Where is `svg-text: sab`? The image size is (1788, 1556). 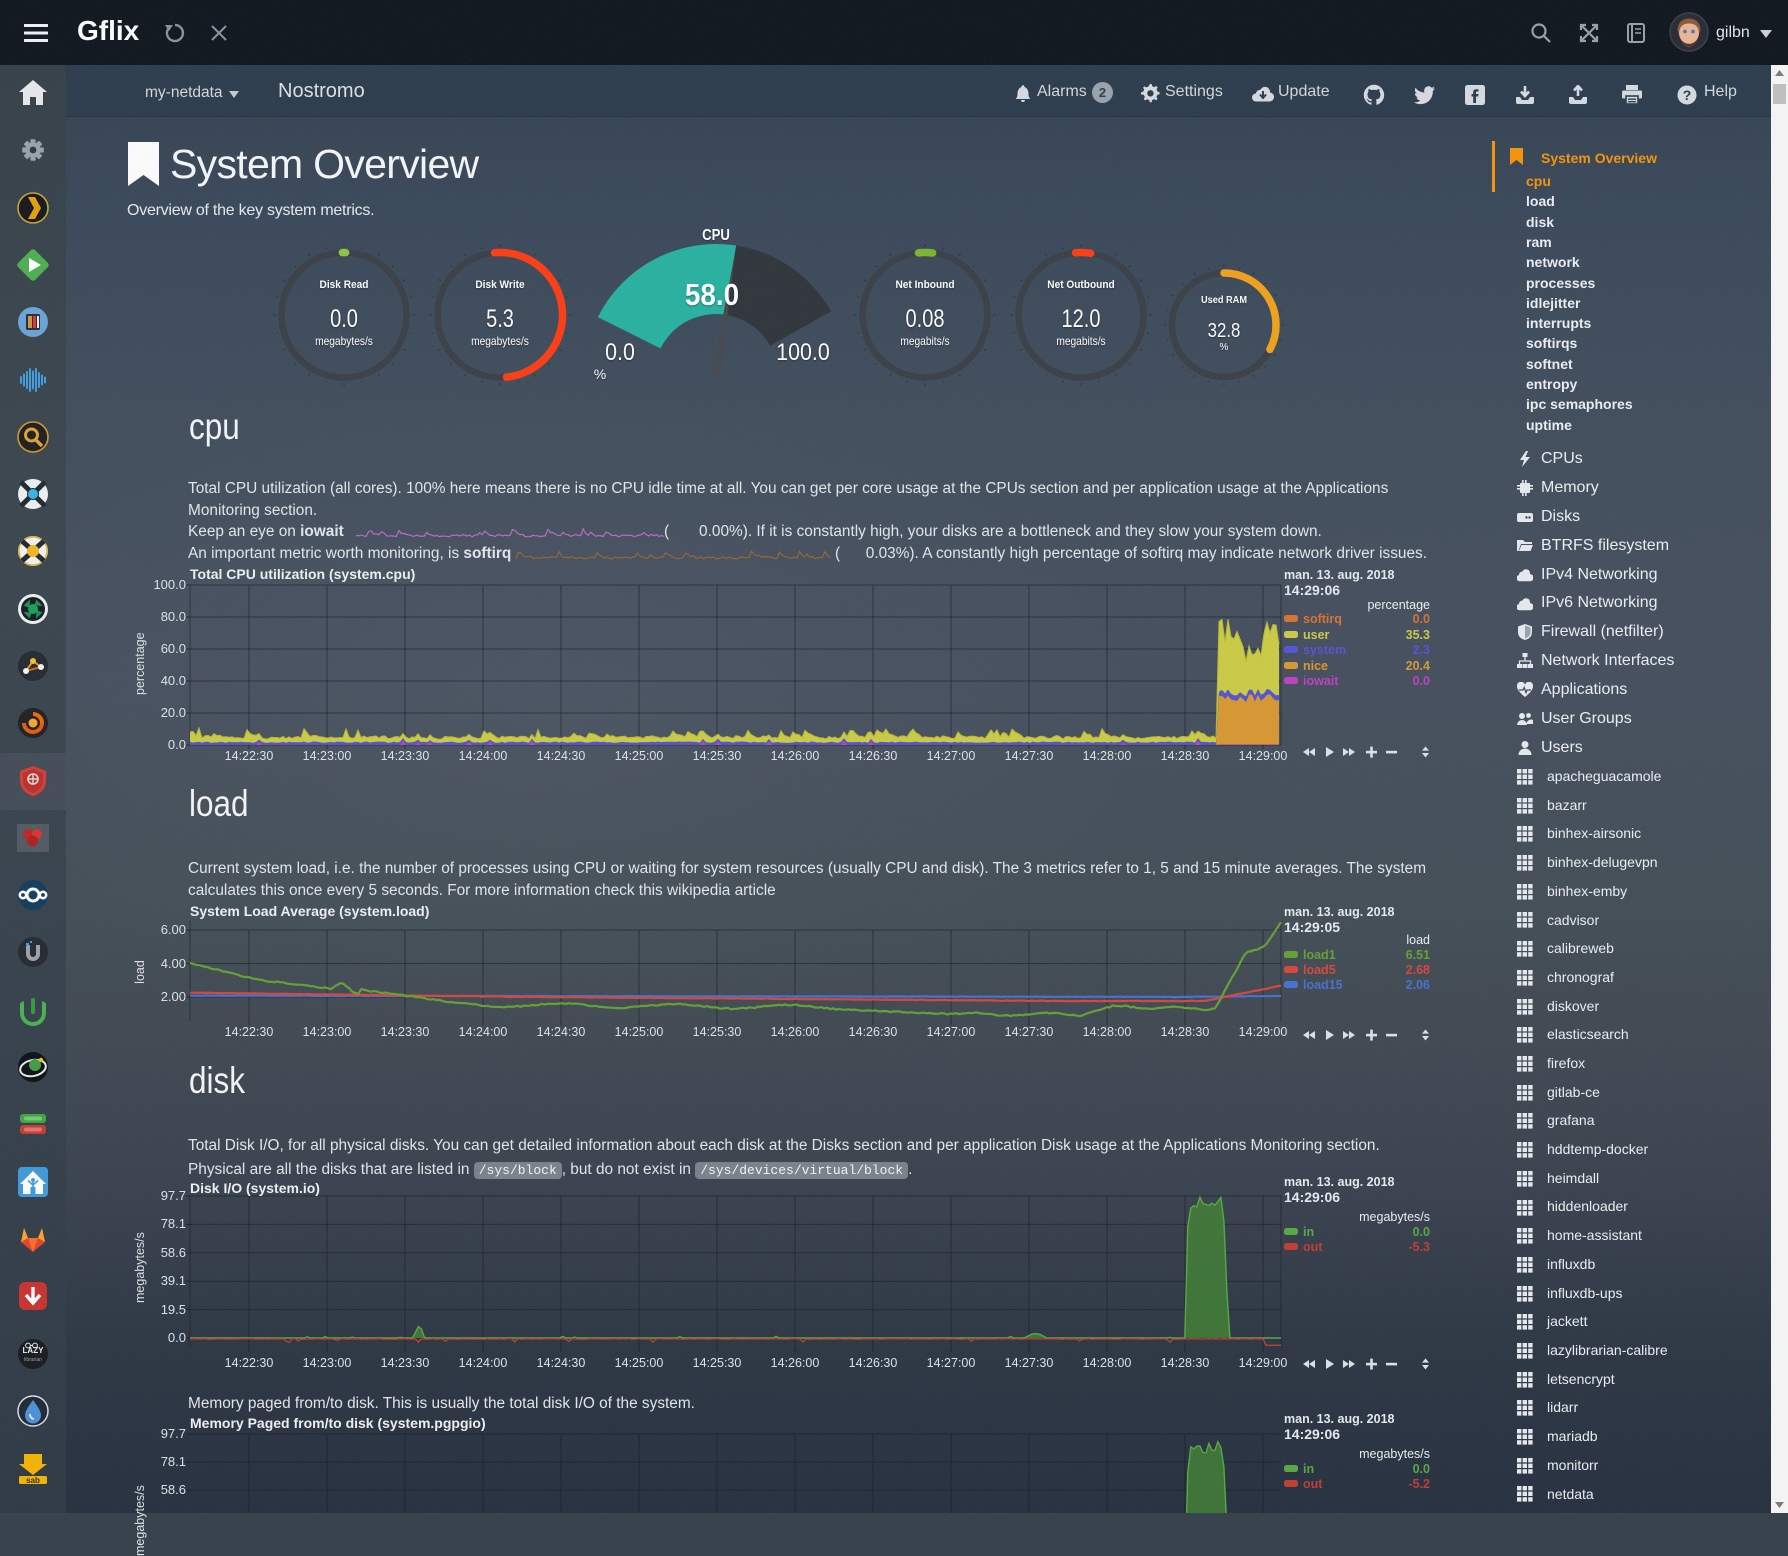 svg-text: sab is located at coordinates (33, 1480).